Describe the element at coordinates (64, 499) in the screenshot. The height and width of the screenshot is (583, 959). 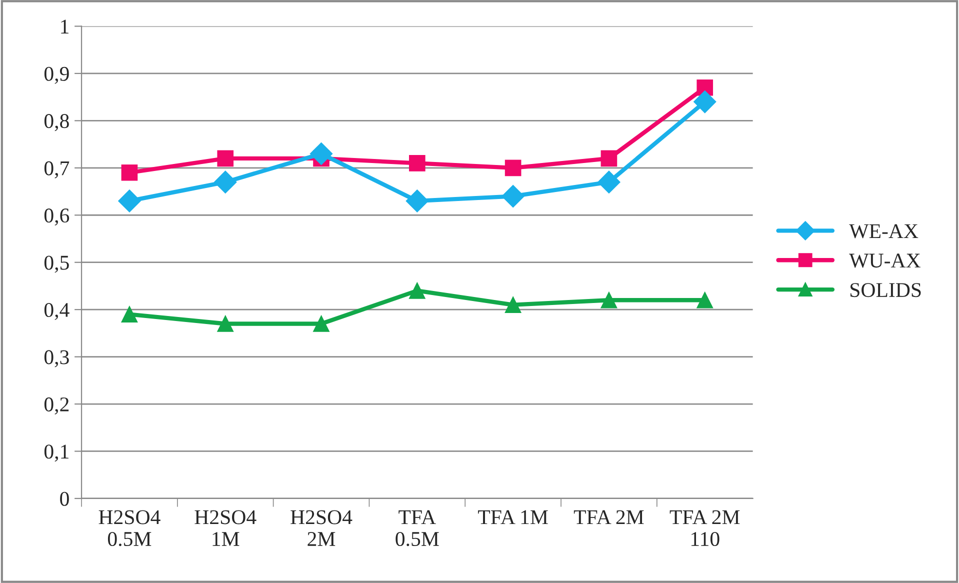
I see `y-tick-label: 0` at that location.